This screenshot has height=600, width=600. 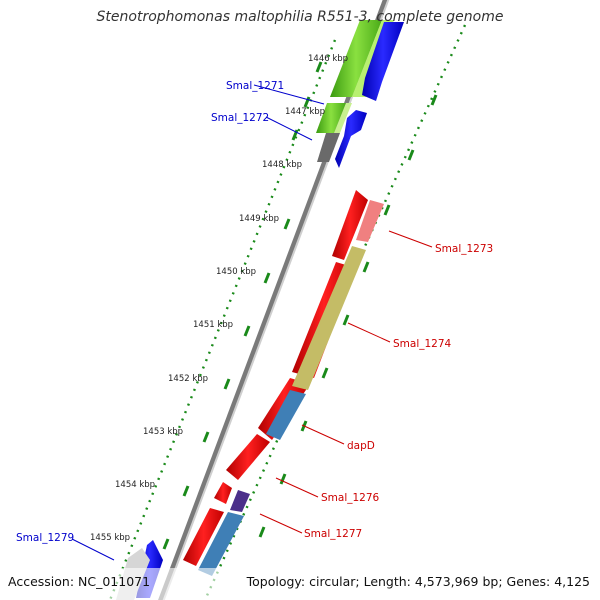 I want to click on gene-smal-1273-arrow, so click(x=350, y=225).